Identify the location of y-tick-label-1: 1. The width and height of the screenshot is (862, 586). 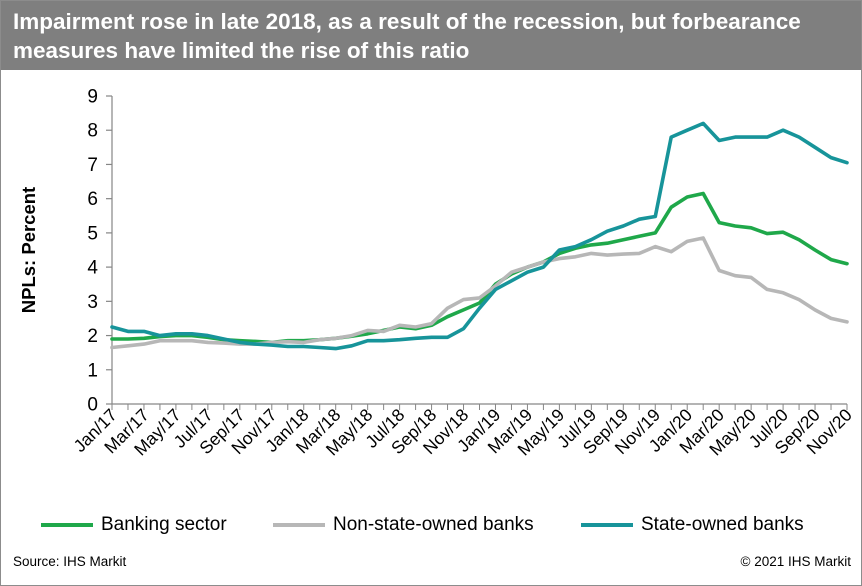
(92, 370).